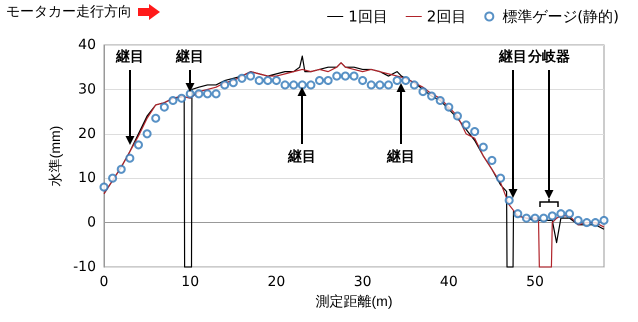 The height and width of the screenshot is (322, 638). I want to click on y-tick-label: 10, so click(87, 178).